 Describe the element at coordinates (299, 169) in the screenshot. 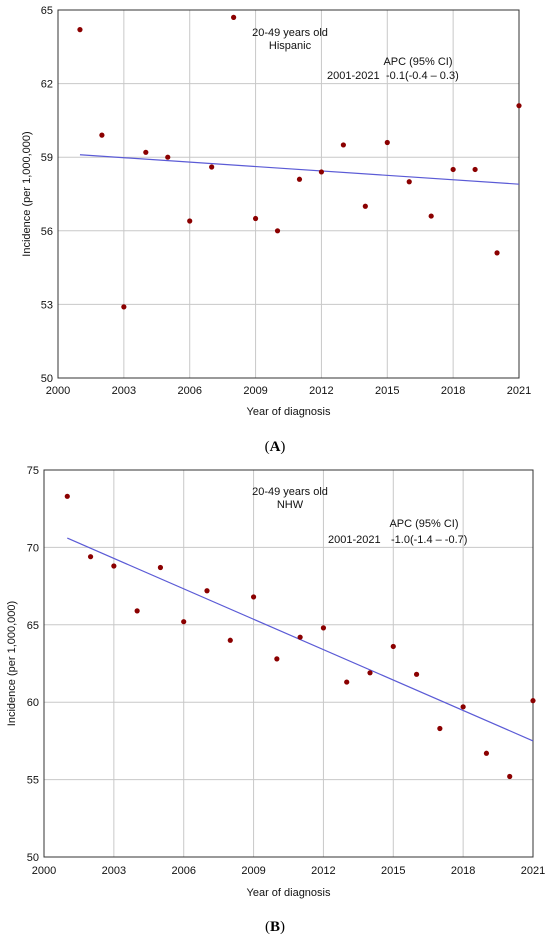

I see `trend-line` at that location.